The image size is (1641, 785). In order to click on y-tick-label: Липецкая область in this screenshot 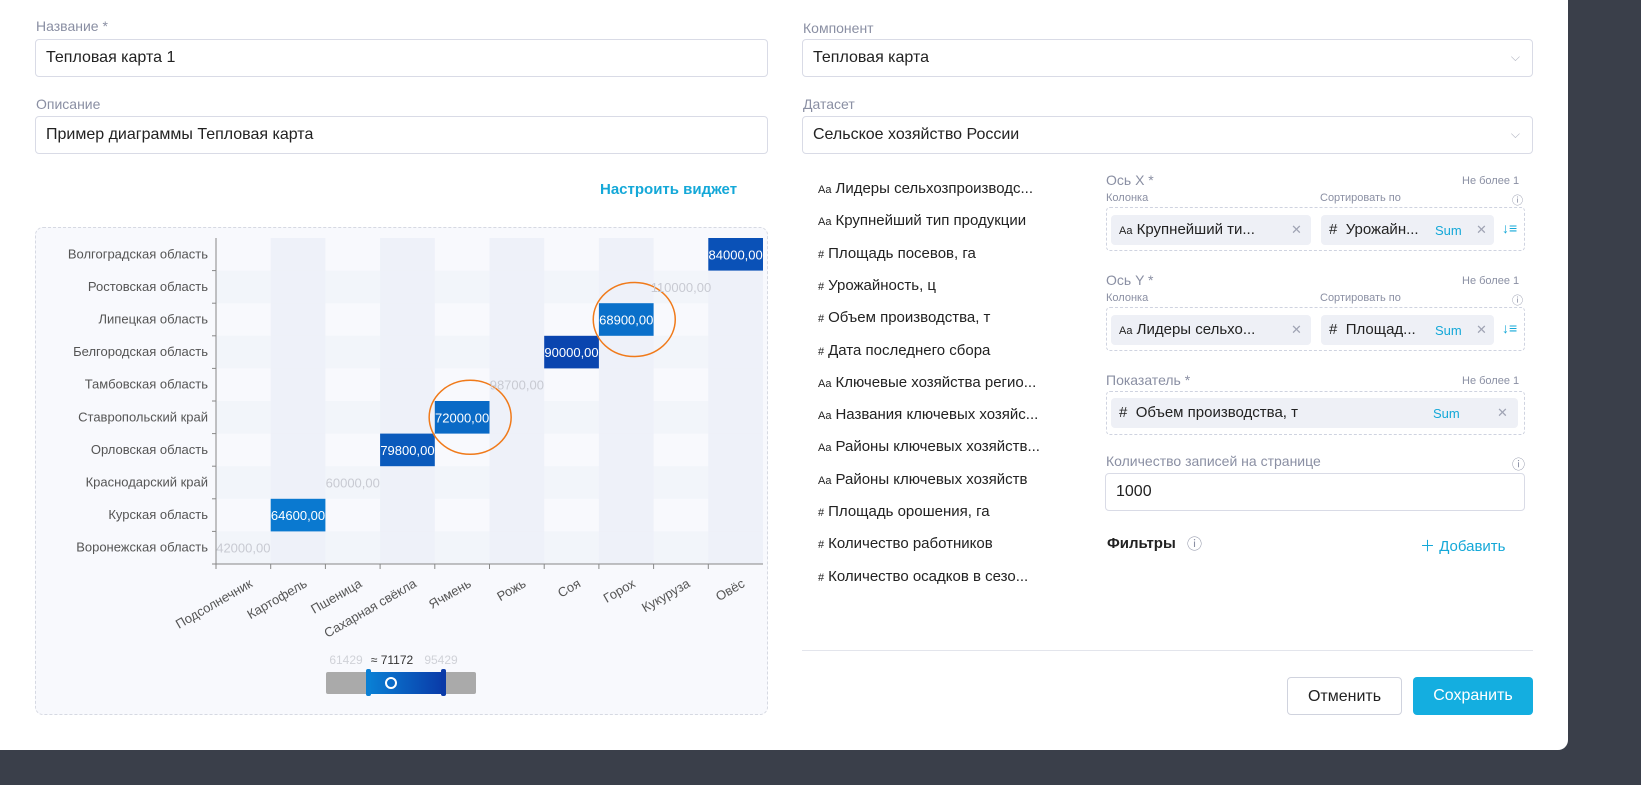, I will do `click(154, 319)`.